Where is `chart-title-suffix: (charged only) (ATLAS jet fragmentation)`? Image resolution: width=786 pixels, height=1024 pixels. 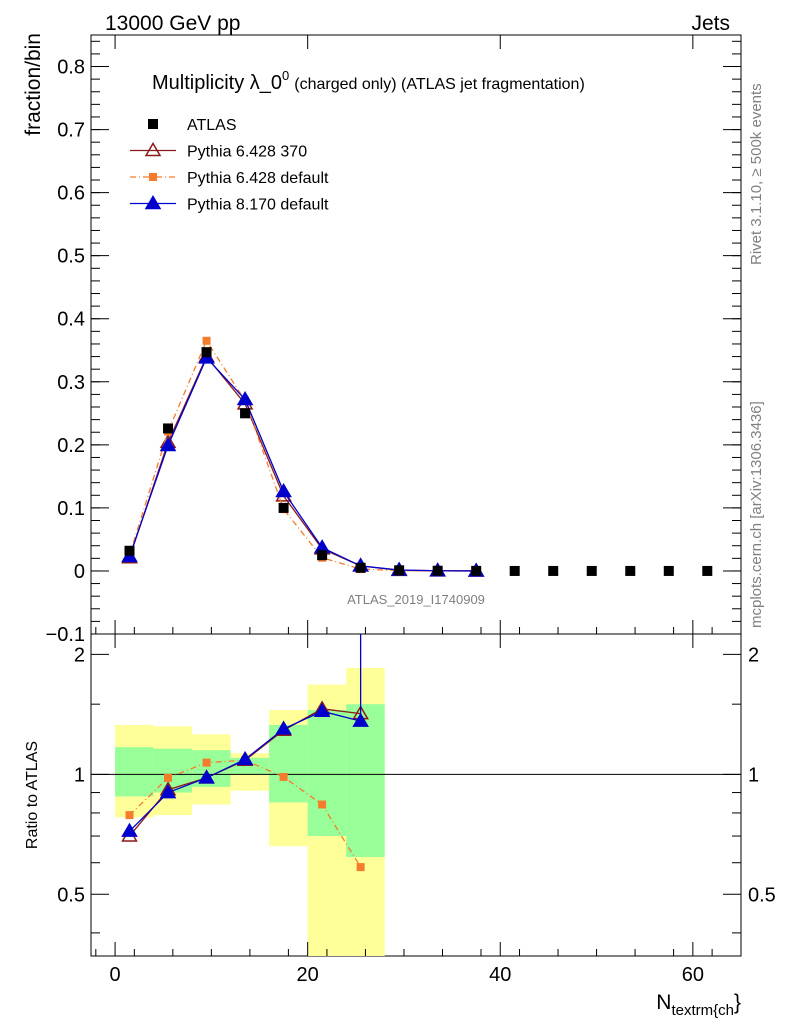
chart-title-suffix: (charged only) (ATLAS jet fragmentation) is located at coordinates (439, 84).